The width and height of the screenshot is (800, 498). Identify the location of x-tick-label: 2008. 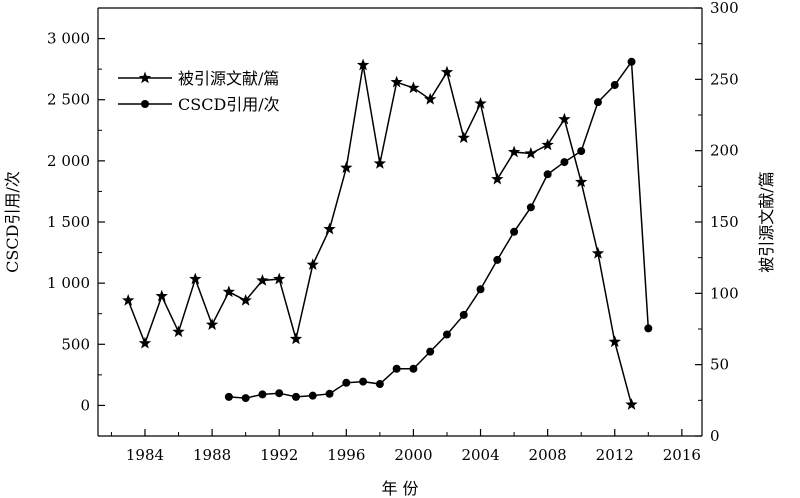
(548, 455).